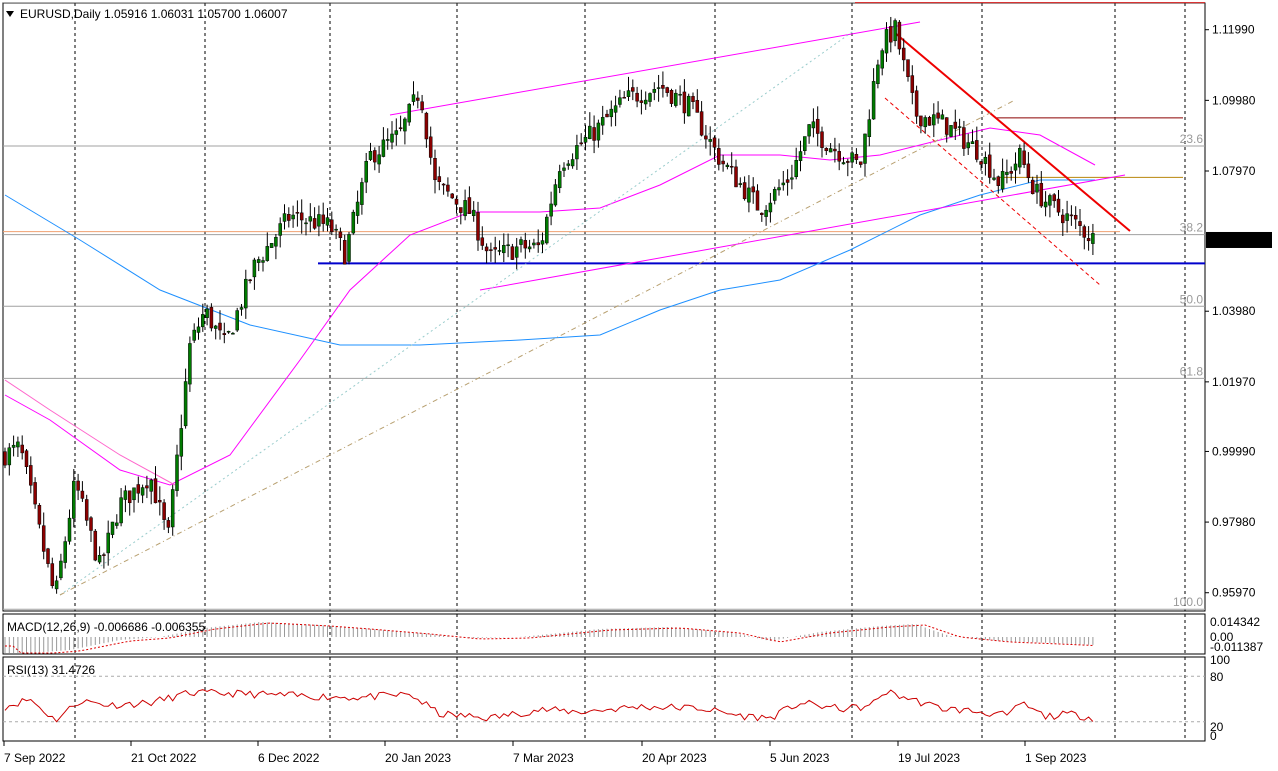 Image resolution: width=1278 pixels, height=771 pixels. Describe the element at coordinates (1234, 522) in the screenshot. I see `y-tick-label: 0.97980` at that location.